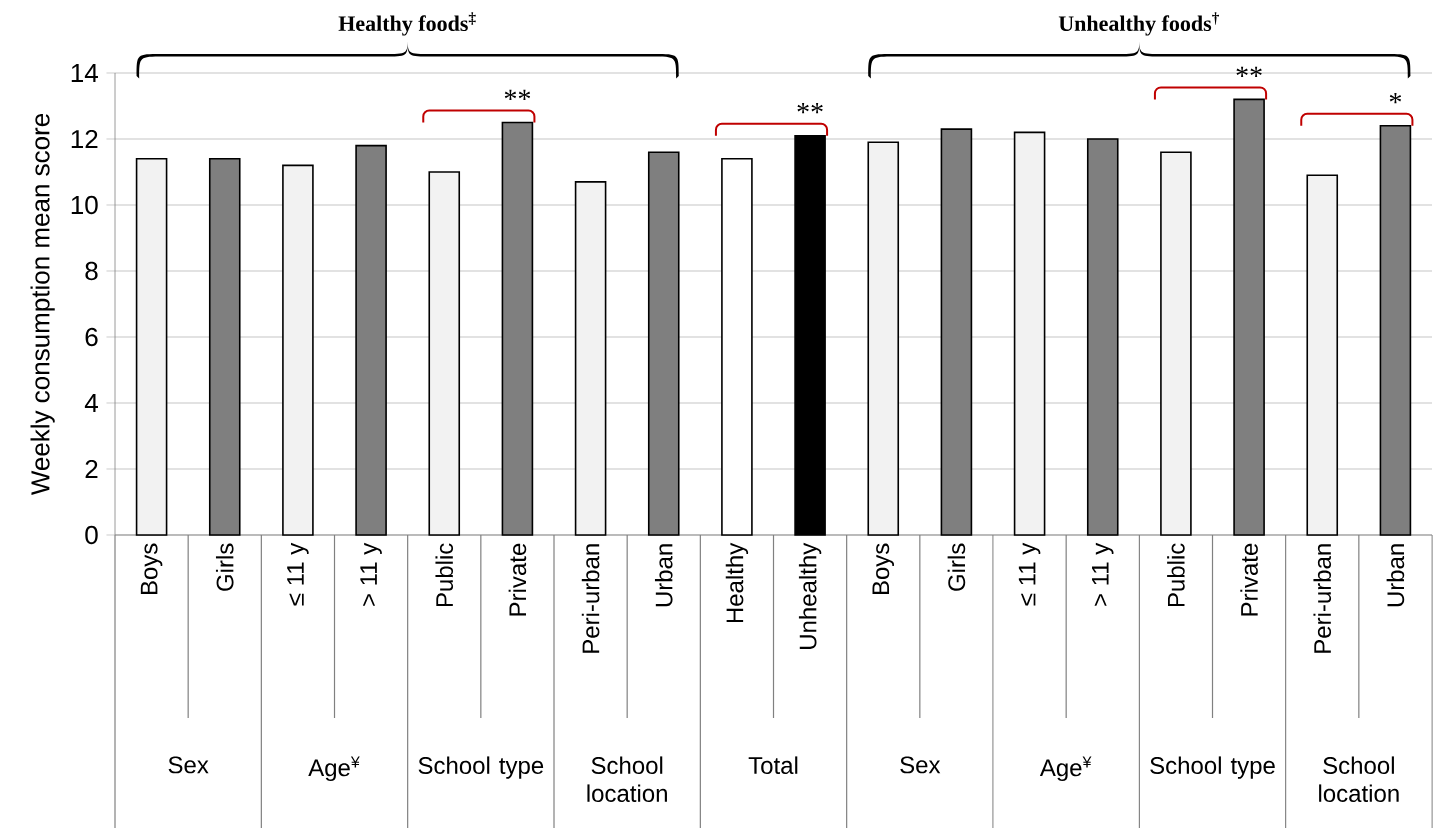 The height and width of the screenshot is (828, 1437). Describe the element at coordinates (1395, 98) in the screenshot. I see `annotation: *` at that location.